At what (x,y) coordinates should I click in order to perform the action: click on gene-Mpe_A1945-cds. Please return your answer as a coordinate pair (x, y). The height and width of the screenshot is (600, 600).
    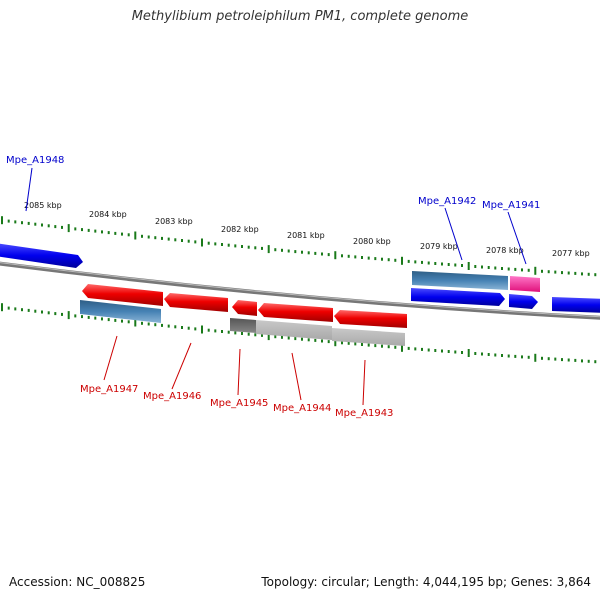
    Looking at the image, I should click on (244, 308).